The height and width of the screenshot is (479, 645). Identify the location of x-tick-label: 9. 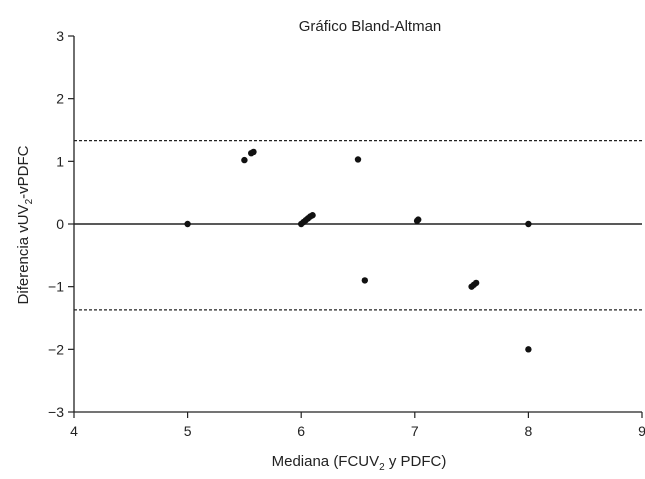
(641, 431).